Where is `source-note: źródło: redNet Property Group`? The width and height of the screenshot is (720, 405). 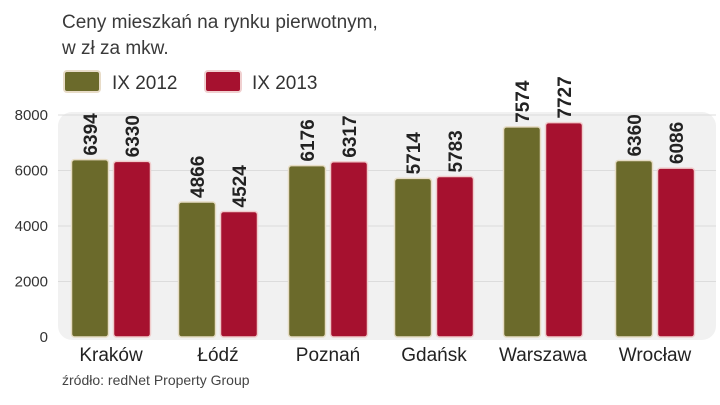
source-note: źródło: redNet Property Group is located at coordinates (156, 380).